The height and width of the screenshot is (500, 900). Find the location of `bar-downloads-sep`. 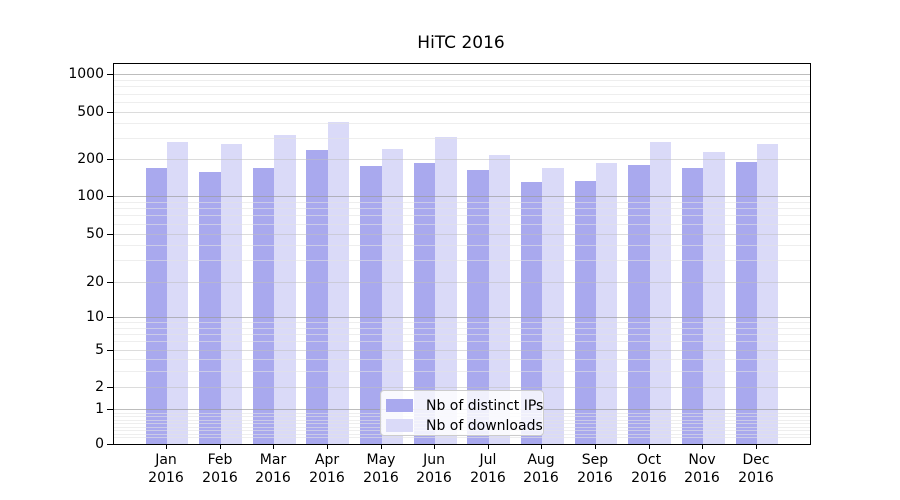

bar-downloads-sep is located at coordinates (607, 303).